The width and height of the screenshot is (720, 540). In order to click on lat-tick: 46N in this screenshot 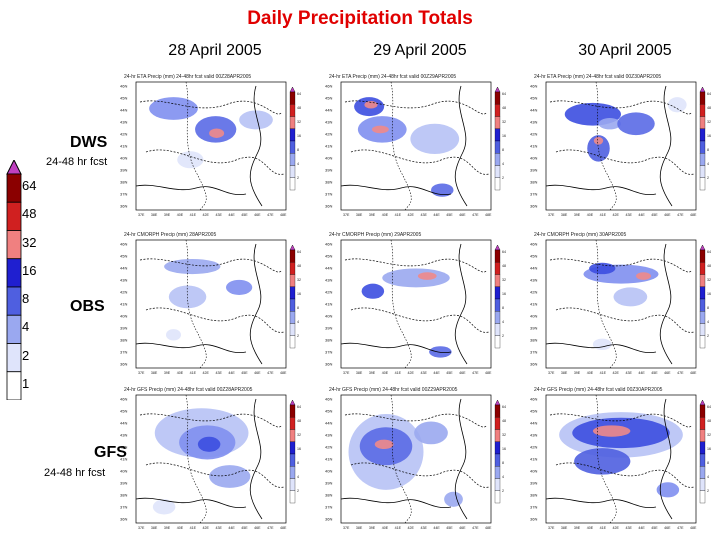, I will do `click(328, 399)`.